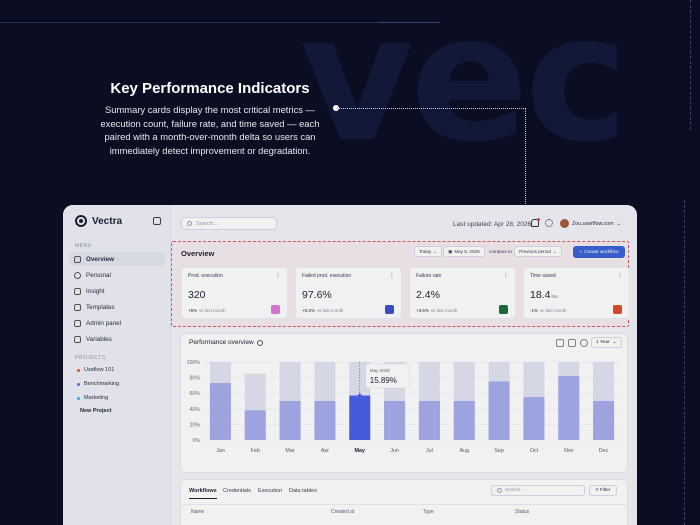  What do you see at coordinates (117, 323) in the screenshot?
I see `sidebar-item-admin-panel: Admin panel` at bounding box center [117, 323].